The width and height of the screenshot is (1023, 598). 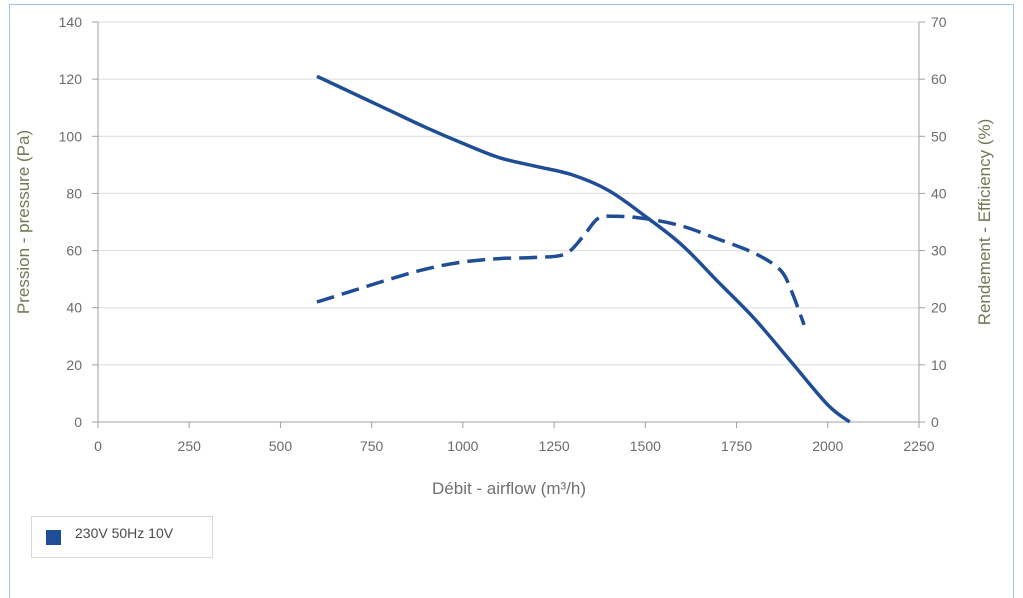 I want to click on y-tick-label: 60, so click(x=74, y=251).